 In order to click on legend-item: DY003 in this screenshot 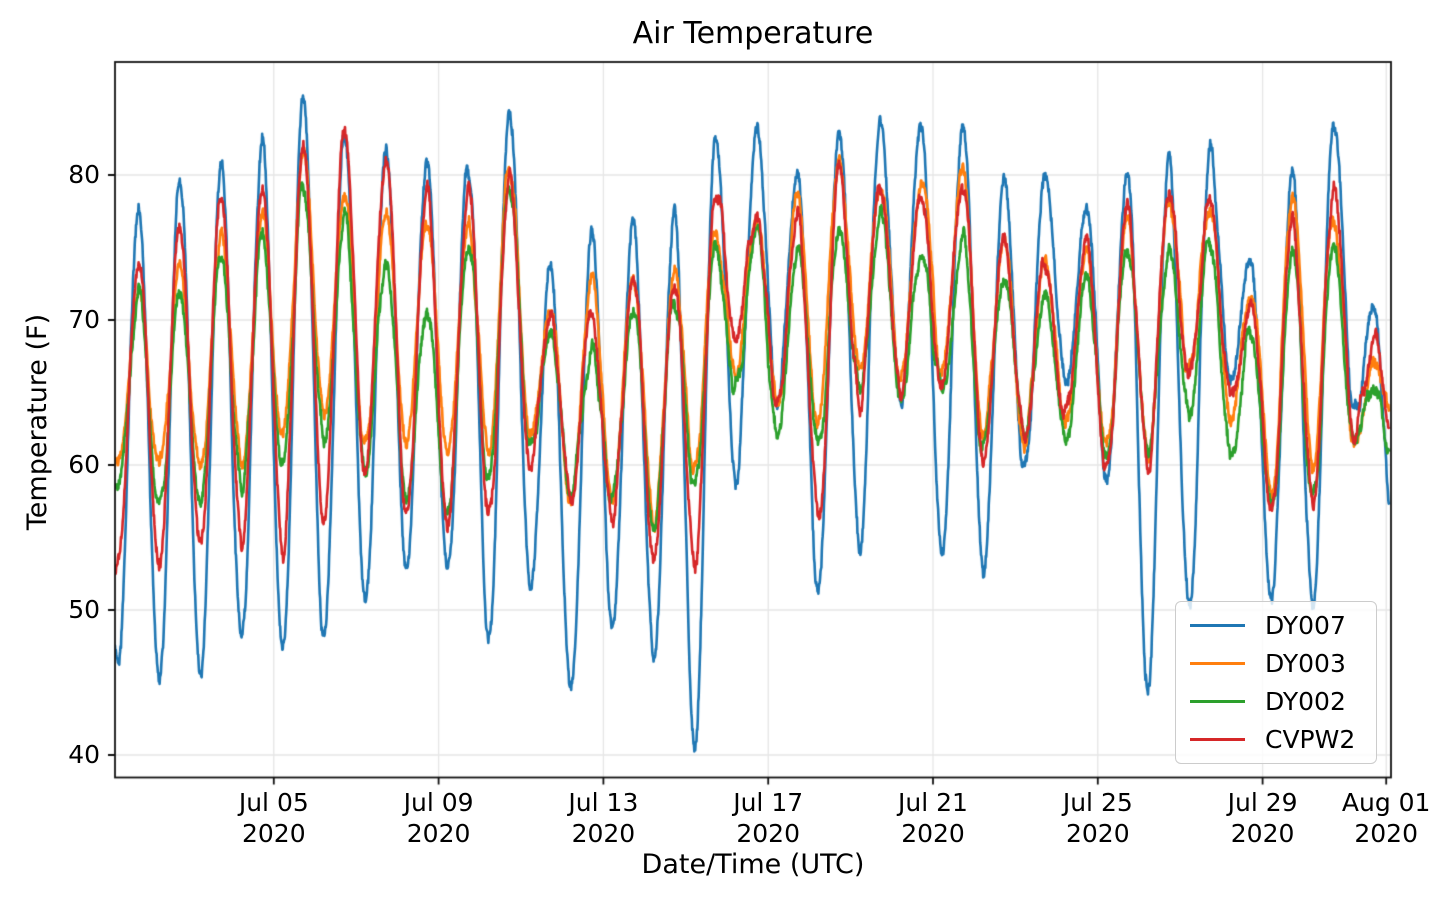, I will do `click(1276, 663)`.